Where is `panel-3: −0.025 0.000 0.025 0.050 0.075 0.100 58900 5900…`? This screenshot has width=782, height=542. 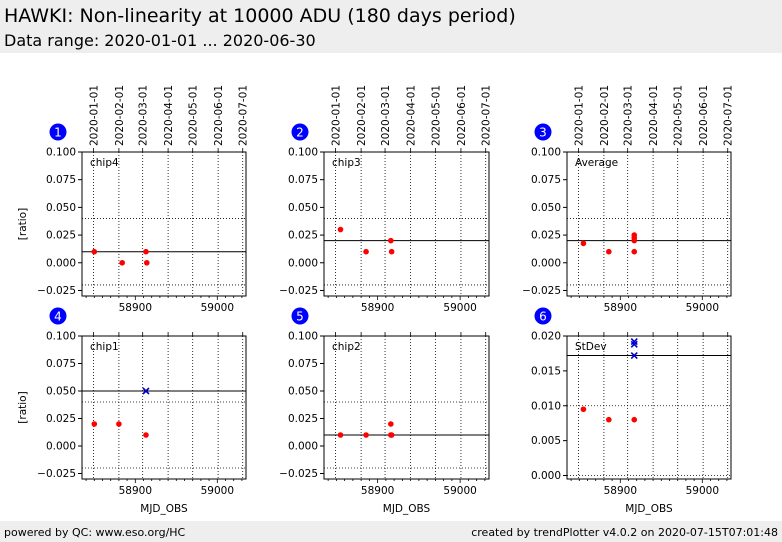
panel-3: −0.025 0.000 0.025 0.050 0.075 0.100 58900 5900… is located at coordinates (628, 199).